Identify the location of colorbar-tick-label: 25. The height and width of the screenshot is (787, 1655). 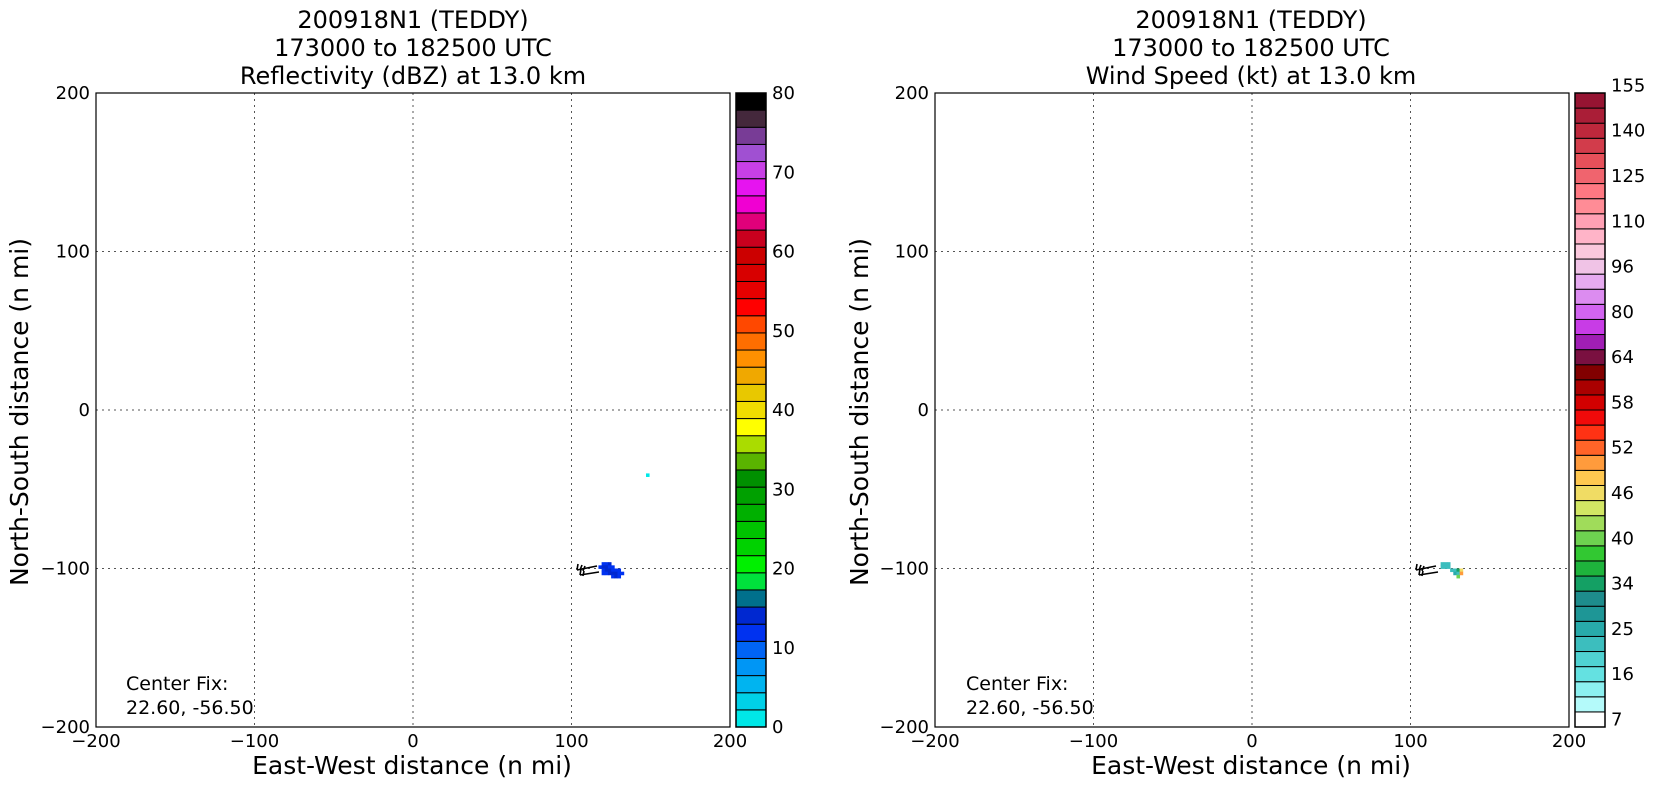
(1622, 629).